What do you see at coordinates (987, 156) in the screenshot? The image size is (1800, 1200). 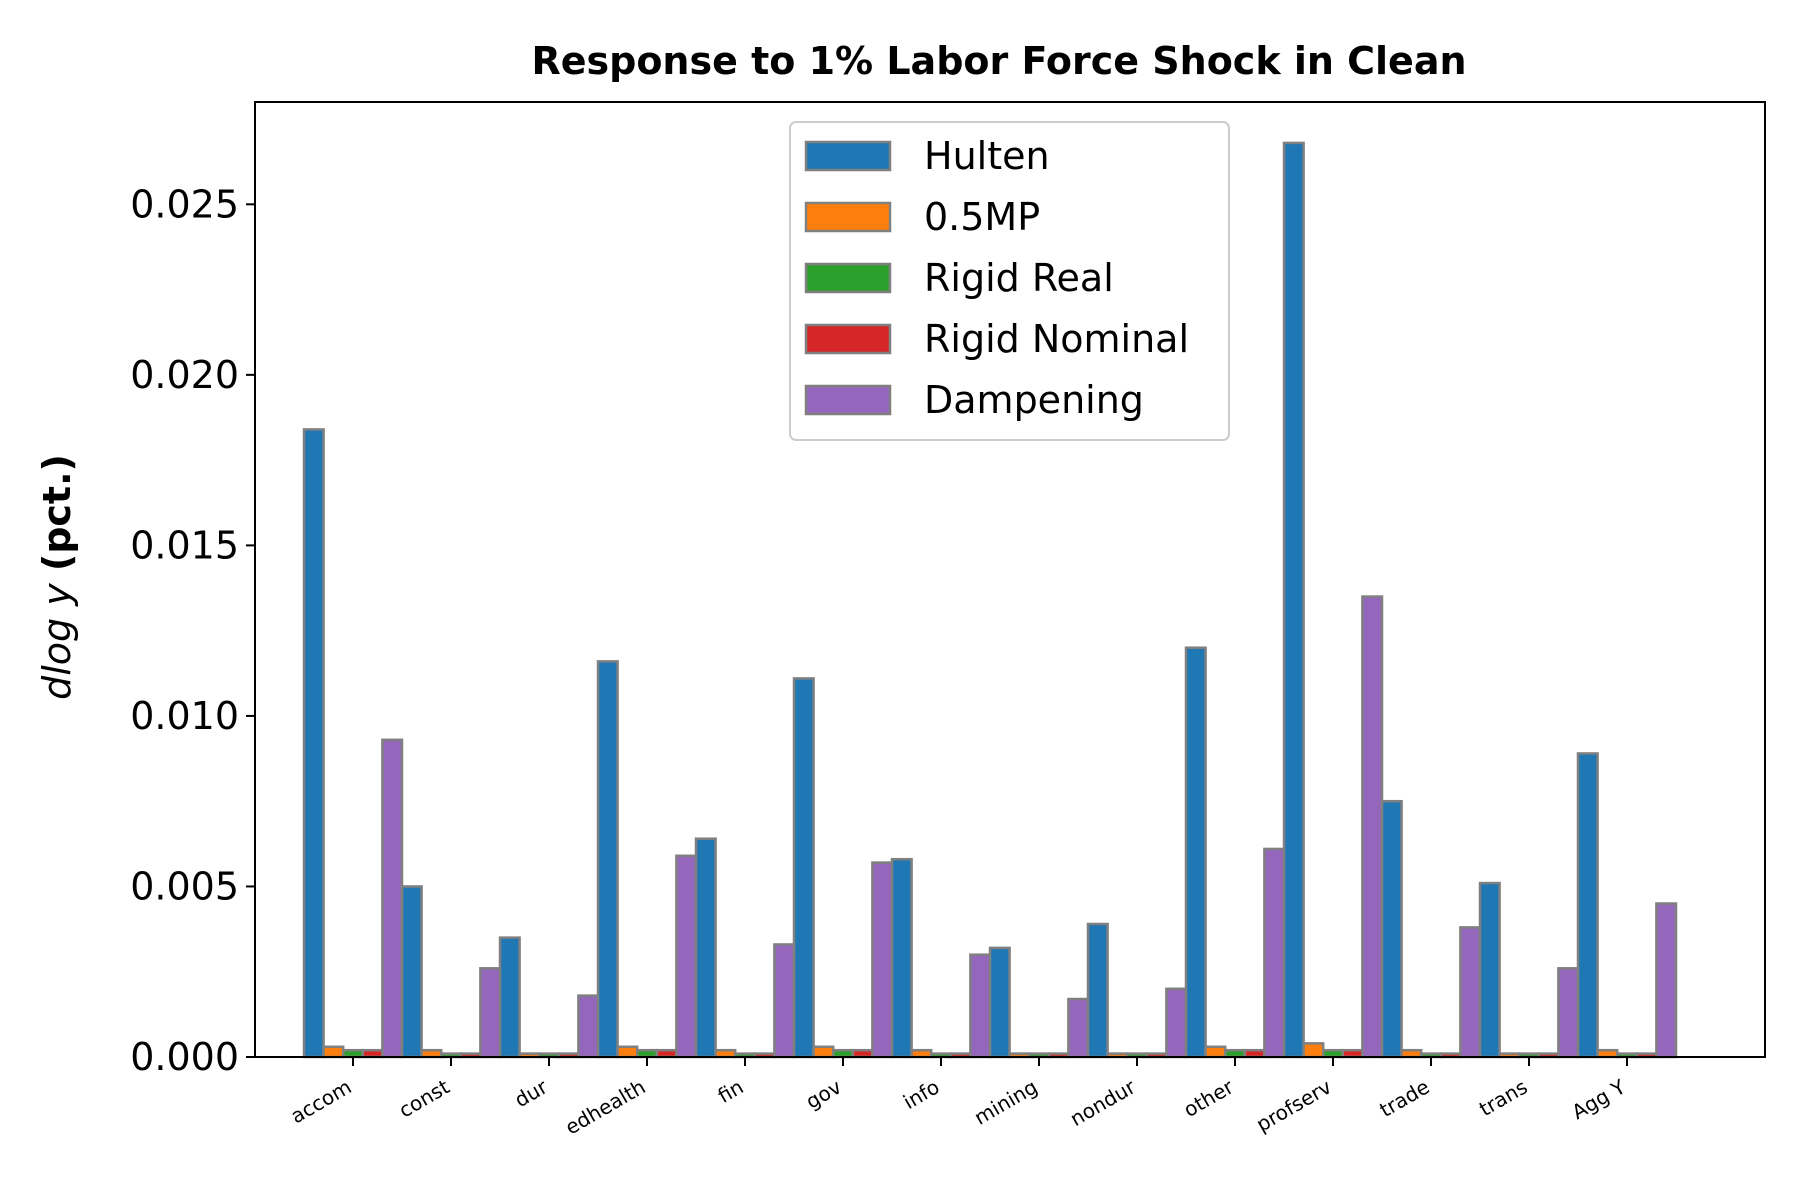 I see `legend-label: Hulten` at bounding box center [987, 156].